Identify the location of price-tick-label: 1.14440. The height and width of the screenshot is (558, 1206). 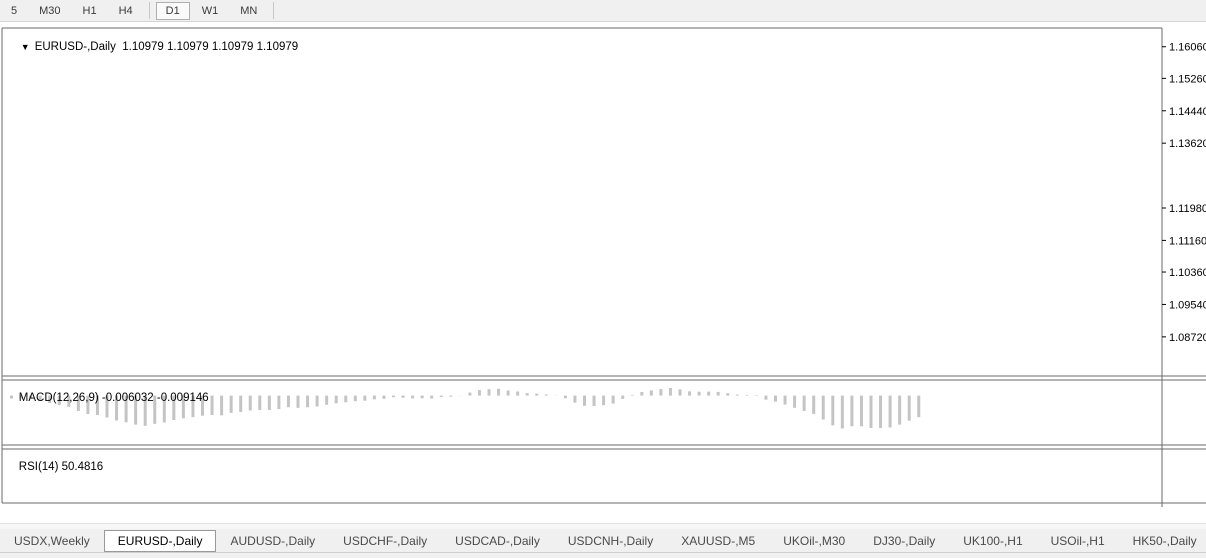
(1187, 112).